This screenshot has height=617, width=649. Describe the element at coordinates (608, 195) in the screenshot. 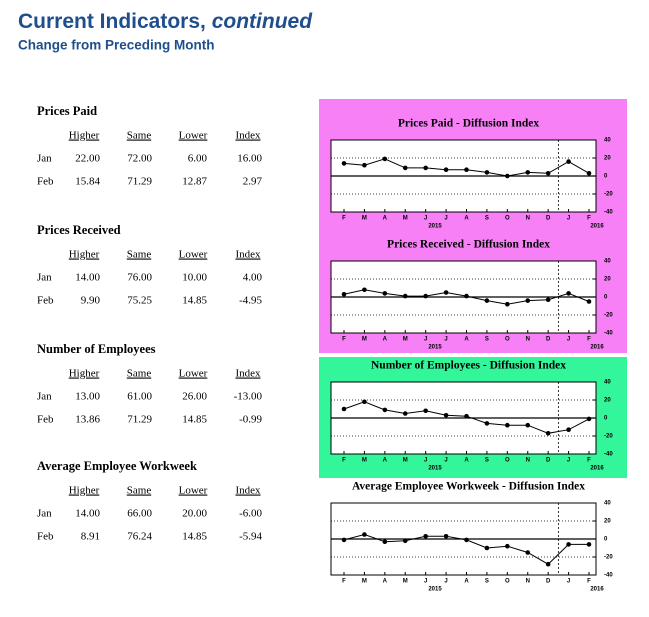

I see `y-tick-label: -20` at that location.